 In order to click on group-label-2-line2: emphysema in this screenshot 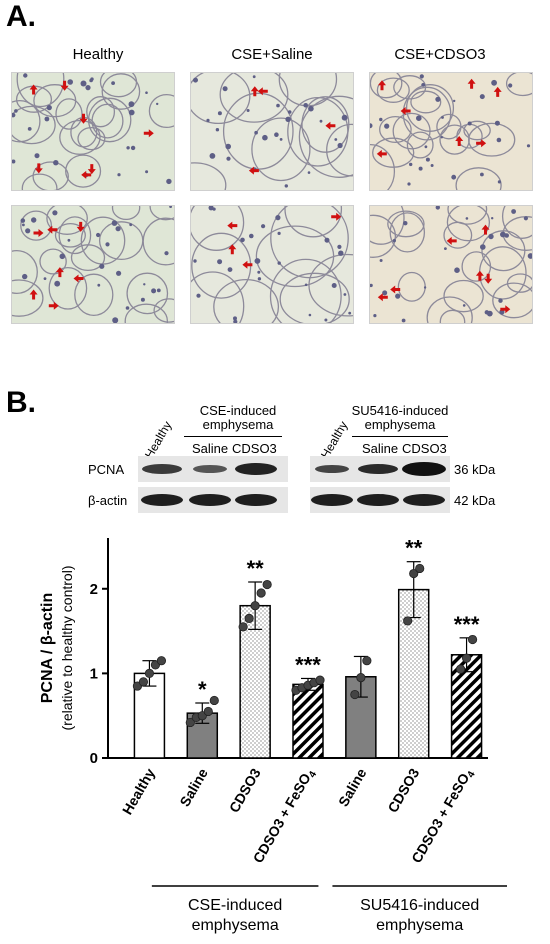, I will do `click(419, 925)`.